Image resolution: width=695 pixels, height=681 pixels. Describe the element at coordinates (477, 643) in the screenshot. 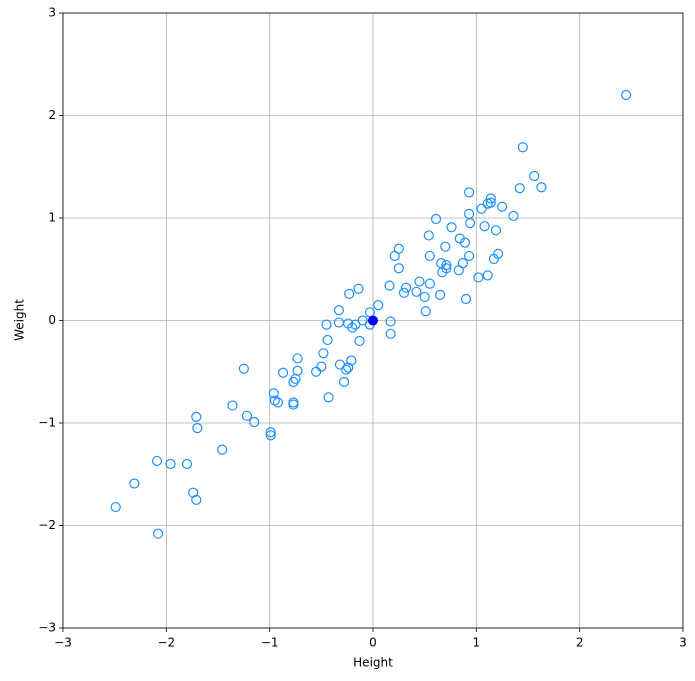

I see `x-tick-label: 1` at that location.